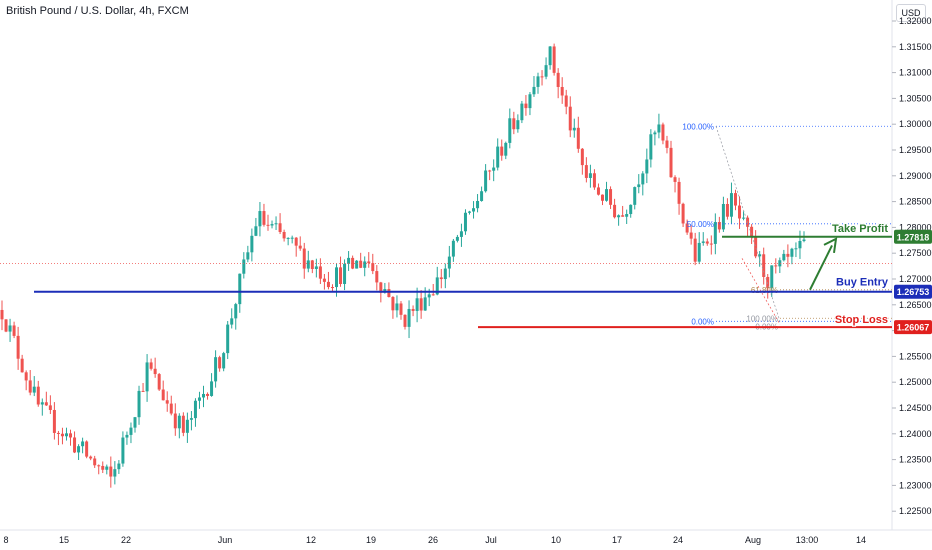  Describe the element at coordinates (861, 540) in the screenshot. I see `x-tick-label: 14` at that location.